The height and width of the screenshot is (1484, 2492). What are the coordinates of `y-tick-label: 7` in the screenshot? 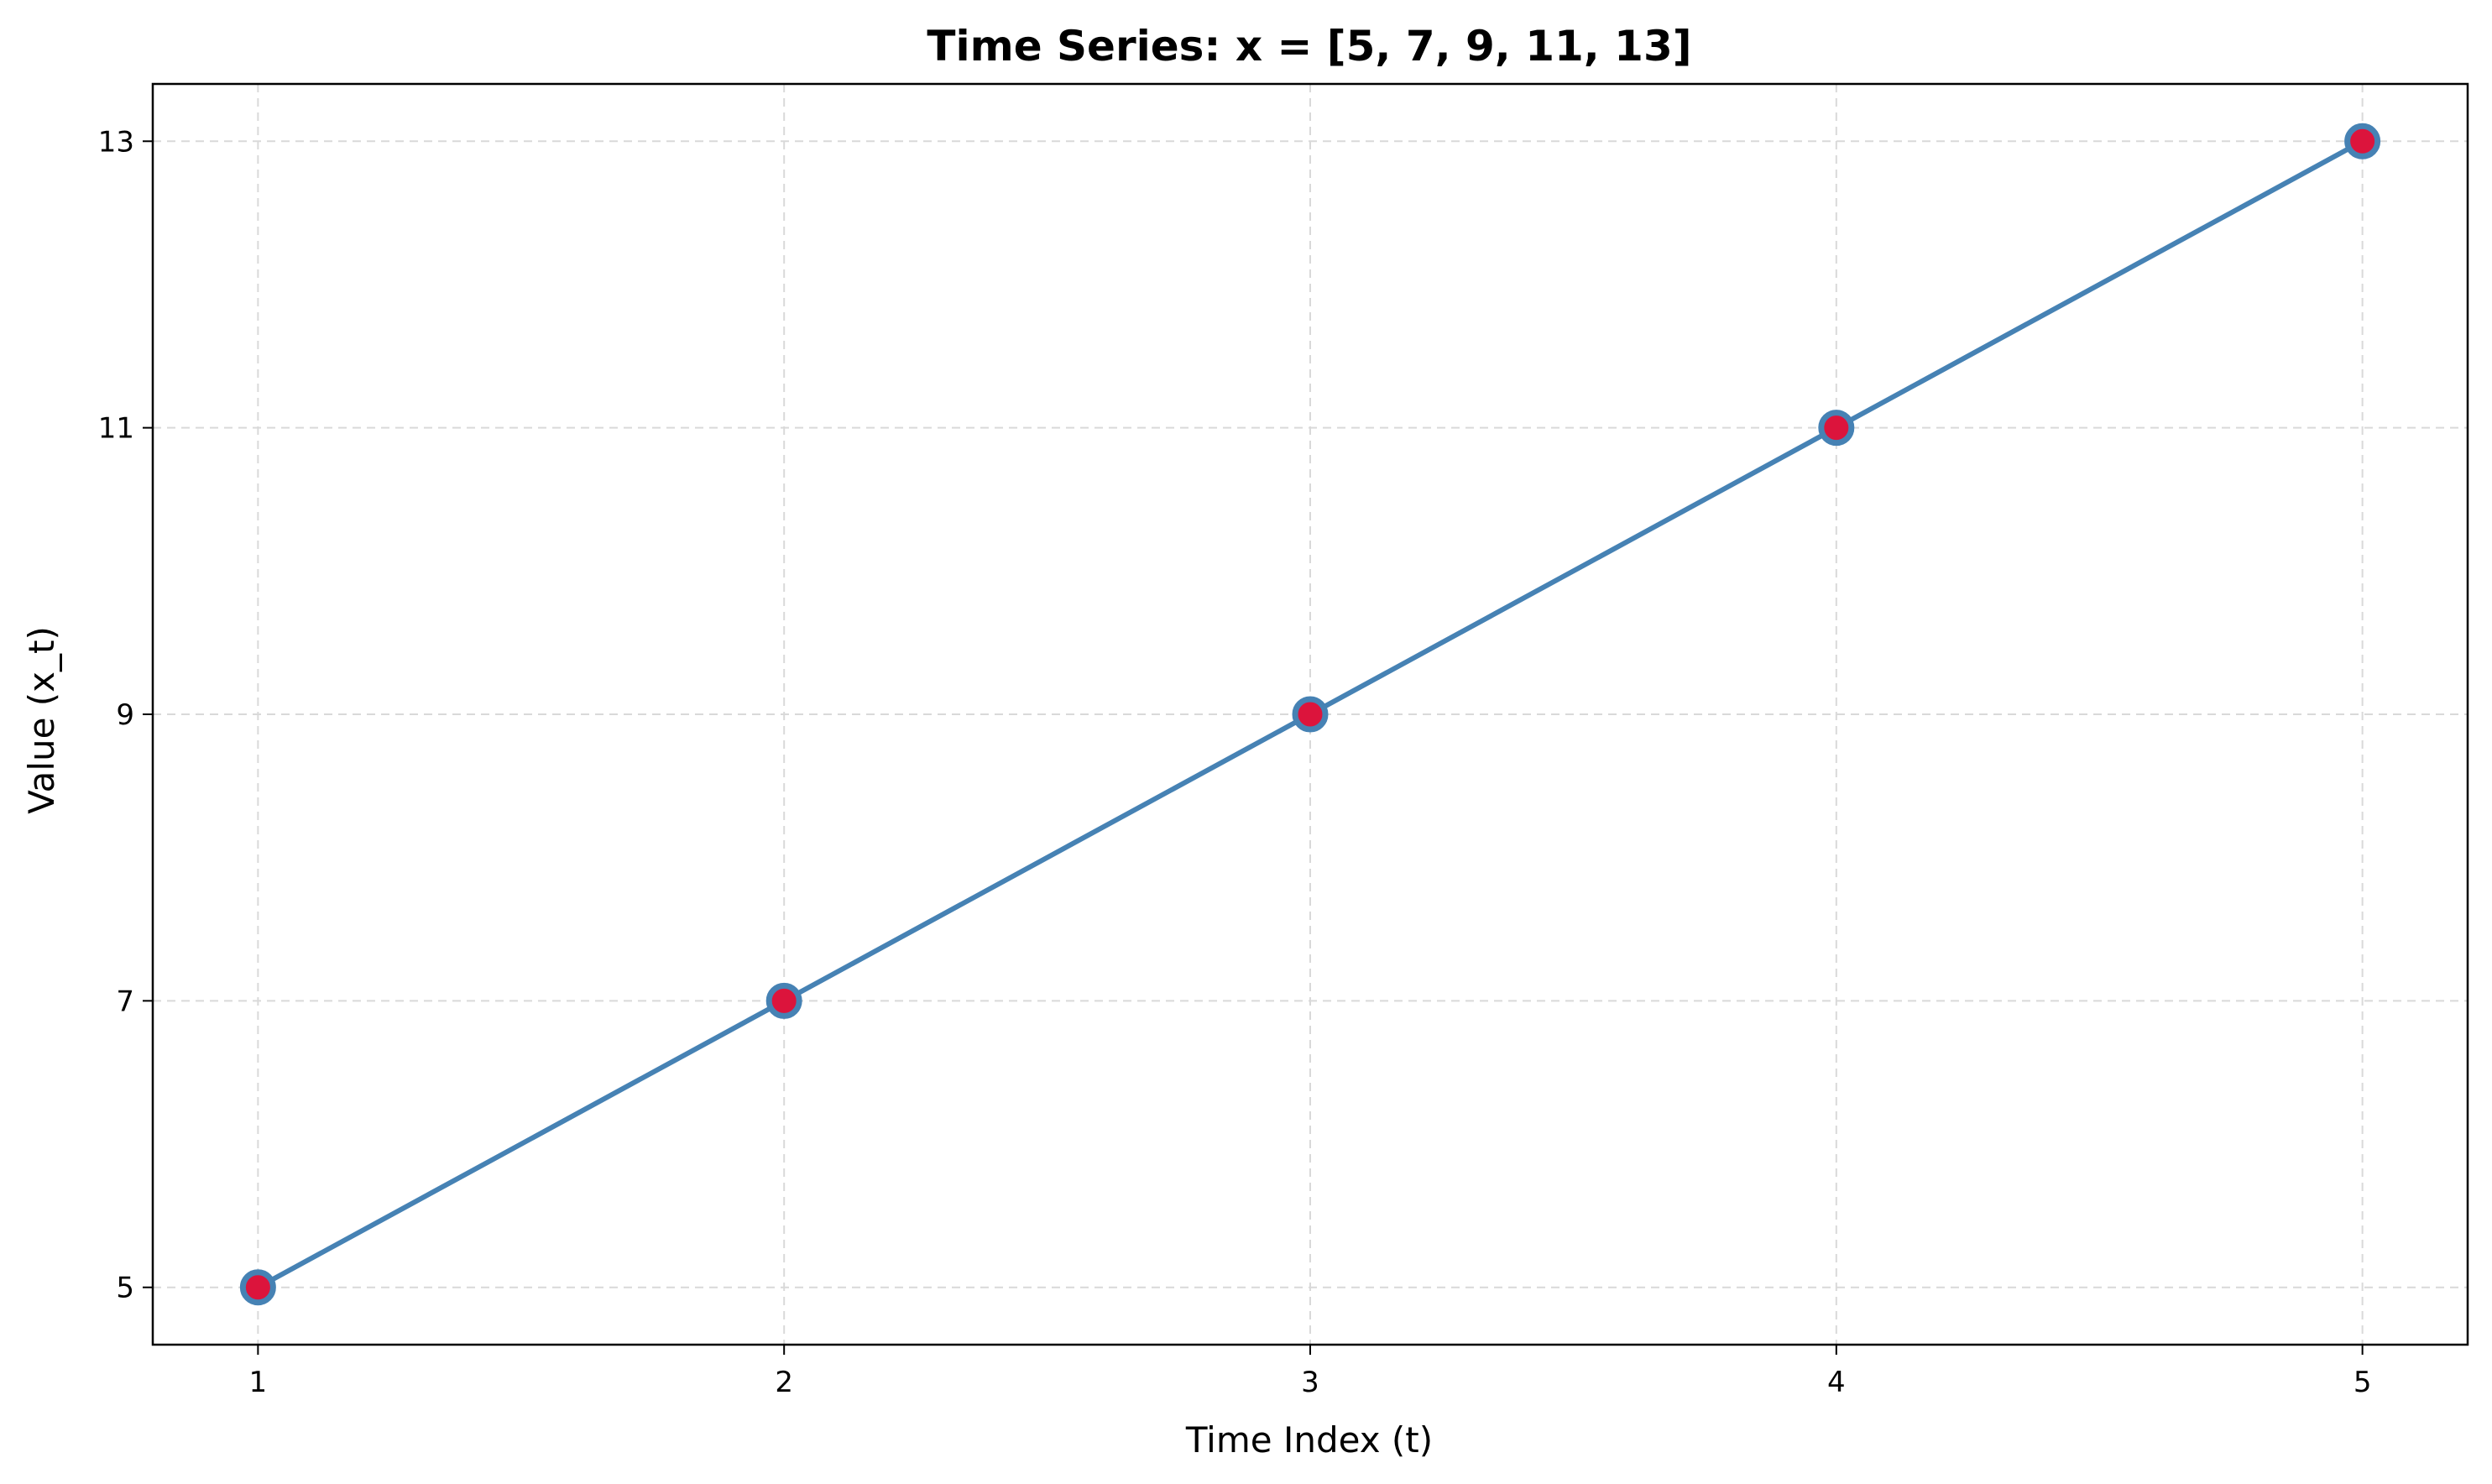 It's located at (125, 1001).